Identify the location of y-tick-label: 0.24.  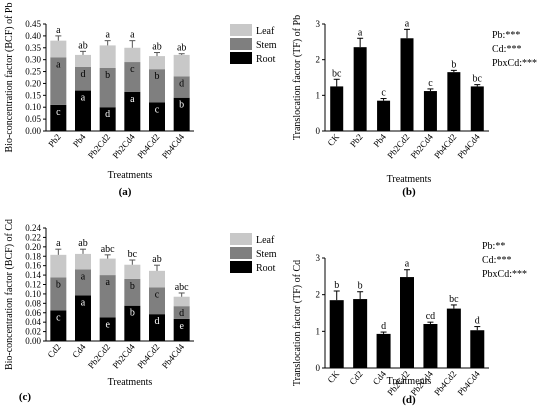
(33, 228).